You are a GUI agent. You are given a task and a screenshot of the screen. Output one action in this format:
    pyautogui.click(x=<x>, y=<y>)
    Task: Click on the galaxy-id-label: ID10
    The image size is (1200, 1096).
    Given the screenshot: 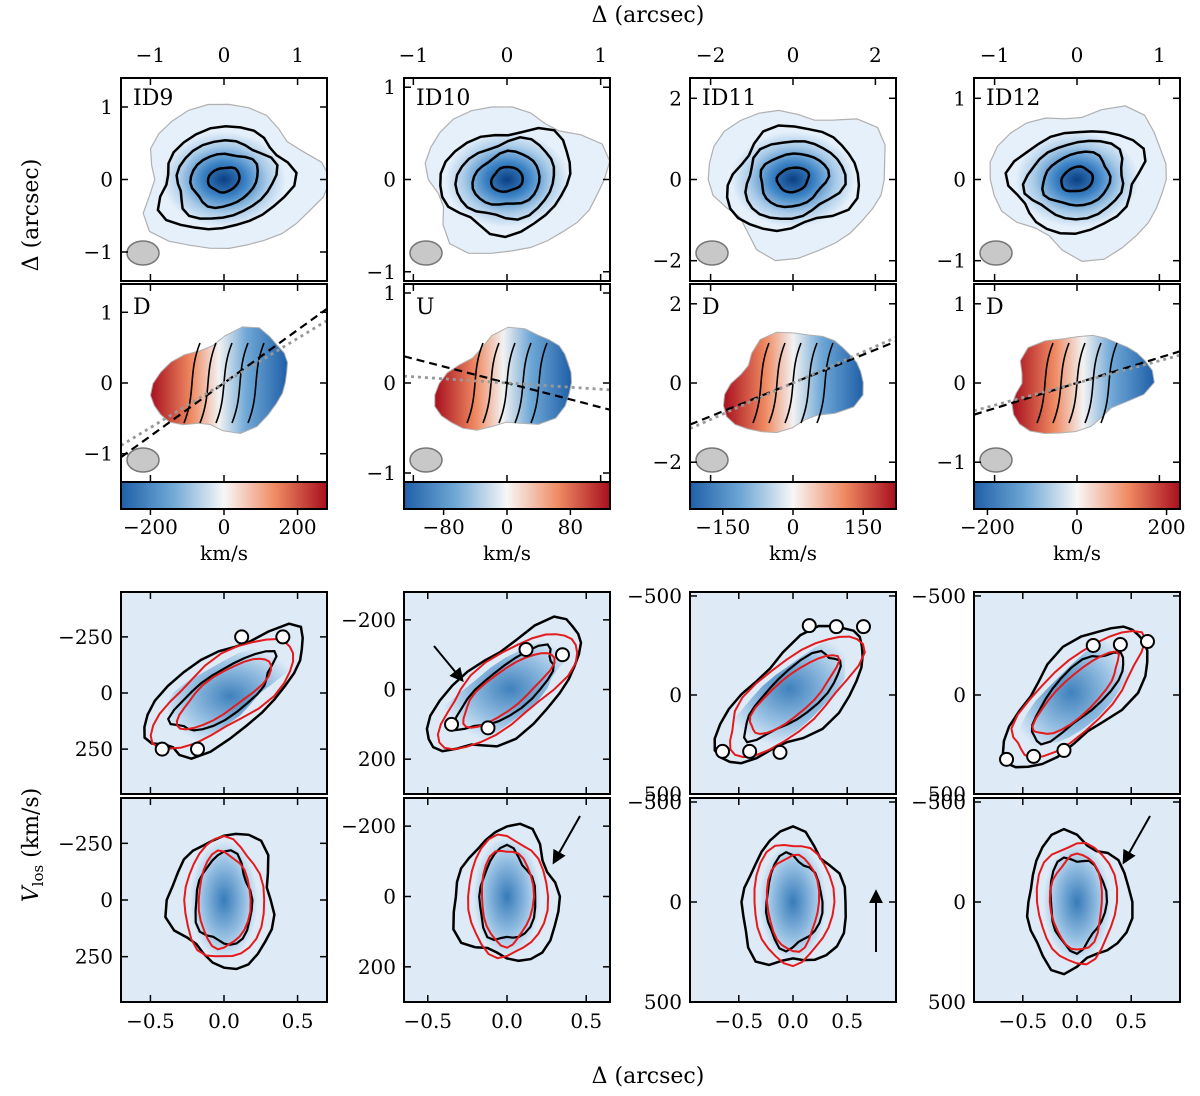 What is the action you would take?
    pyautogui.click(x=443, y=98)
    